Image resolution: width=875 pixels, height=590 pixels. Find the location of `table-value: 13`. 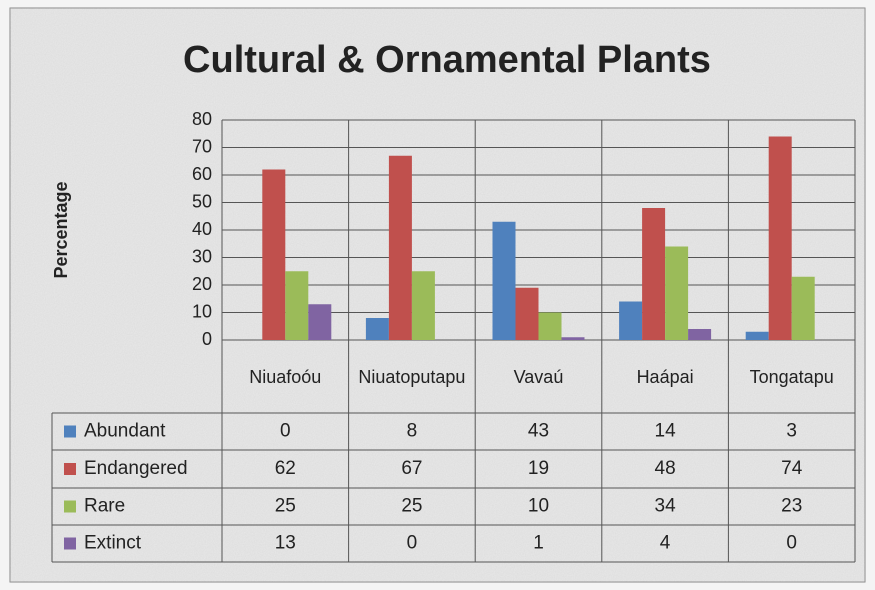

table-value: 13 is located at coordinates (285, 543).